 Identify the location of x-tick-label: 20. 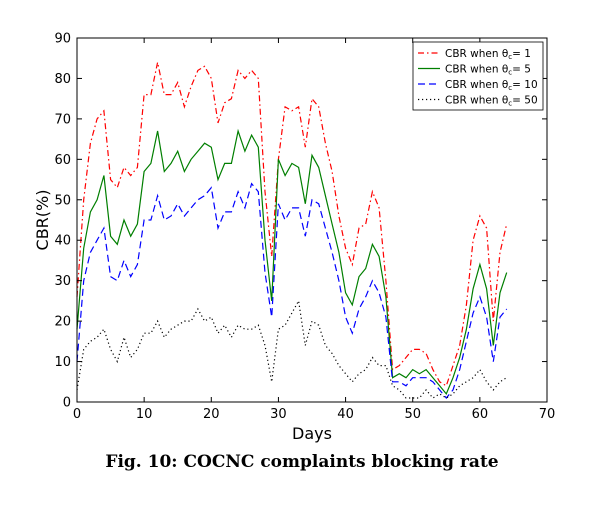
(211, 414).